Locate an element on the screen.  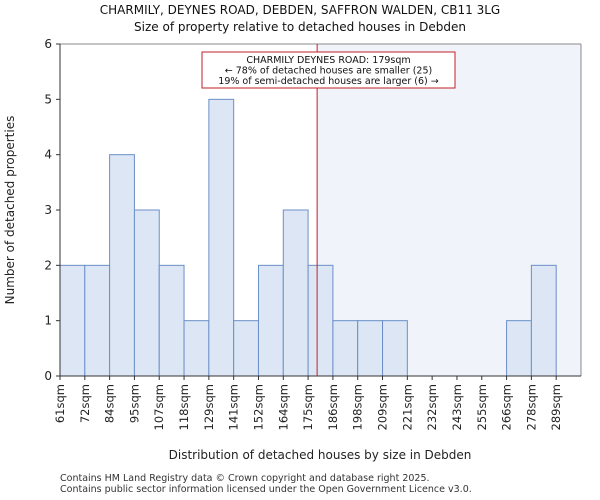
x-tick-label: 118sqm is located at coordinates (184, 407).